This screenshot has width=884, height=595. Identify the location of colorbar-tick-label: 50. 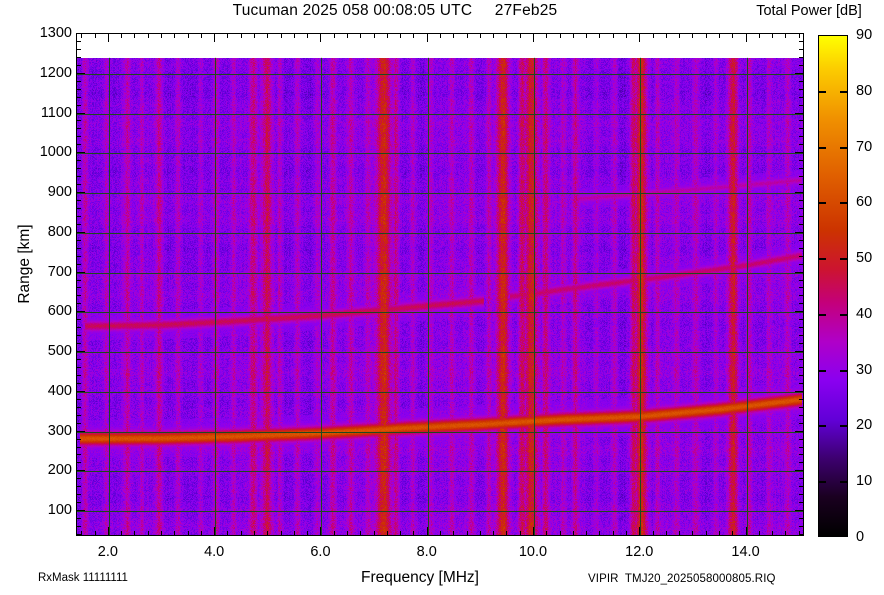
(864, 258).